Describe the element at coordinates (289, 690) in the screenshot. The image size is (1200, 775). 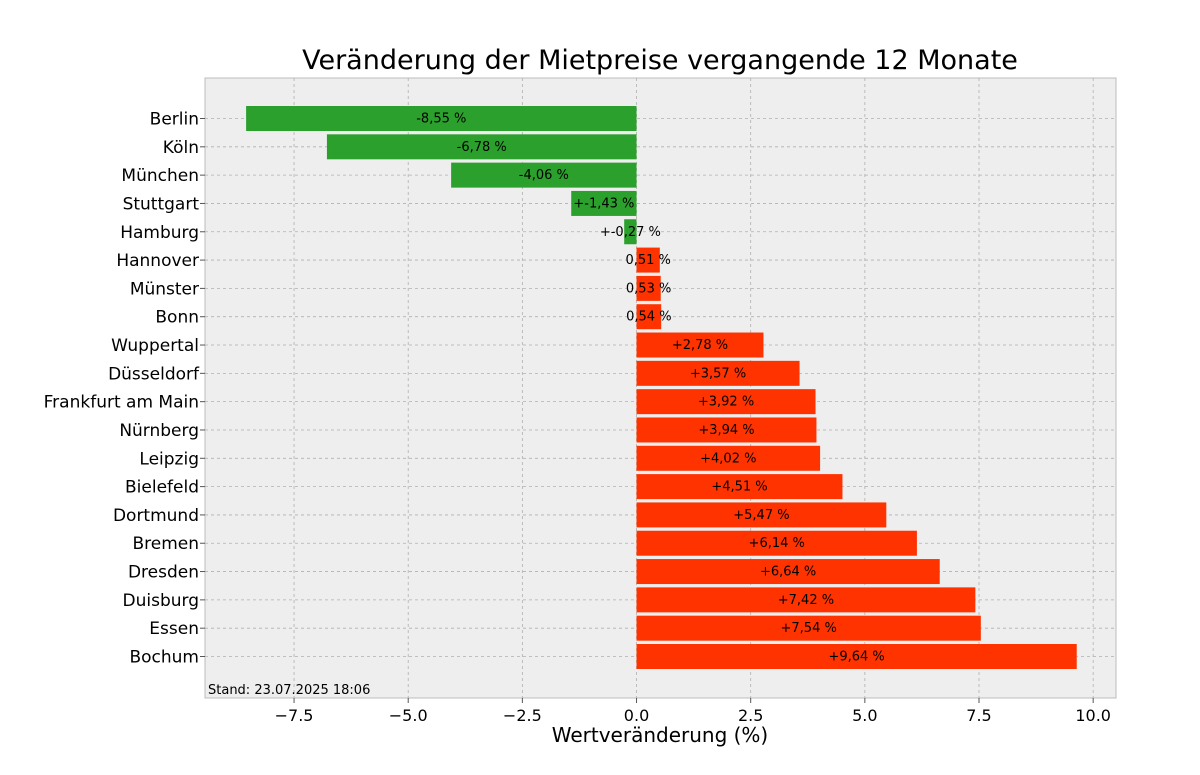
I see `footnote: Stand: 23.07.2025 18:06` at that location.